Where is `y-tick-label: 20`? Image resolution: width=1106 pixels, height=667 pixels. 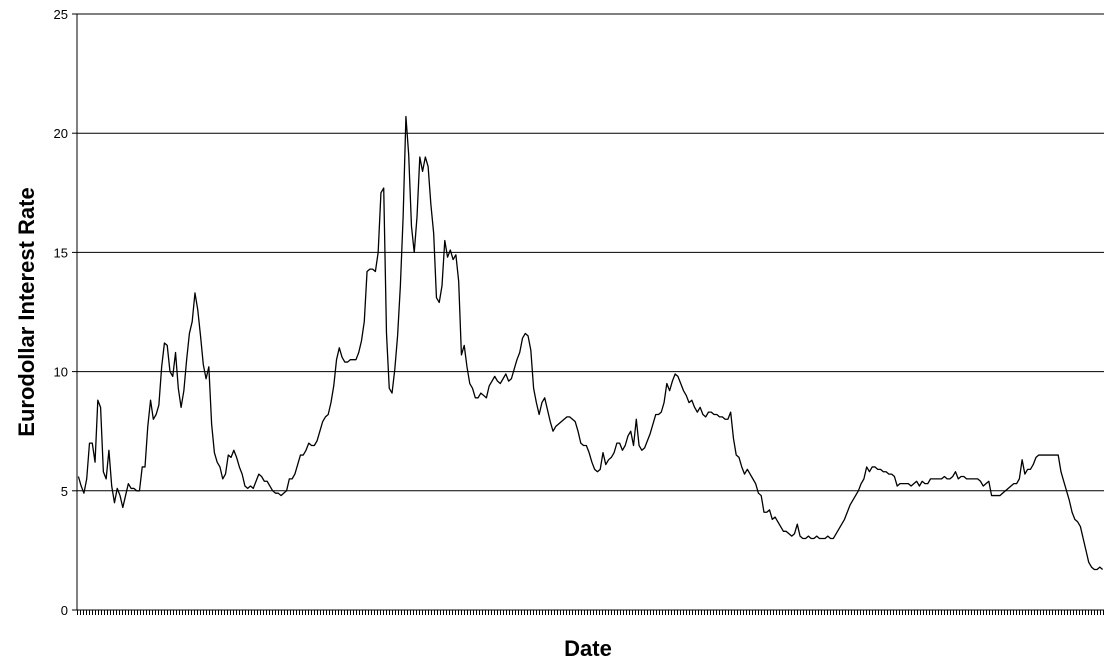 y-tick-label: 20 is located at coordinates (61, 133).